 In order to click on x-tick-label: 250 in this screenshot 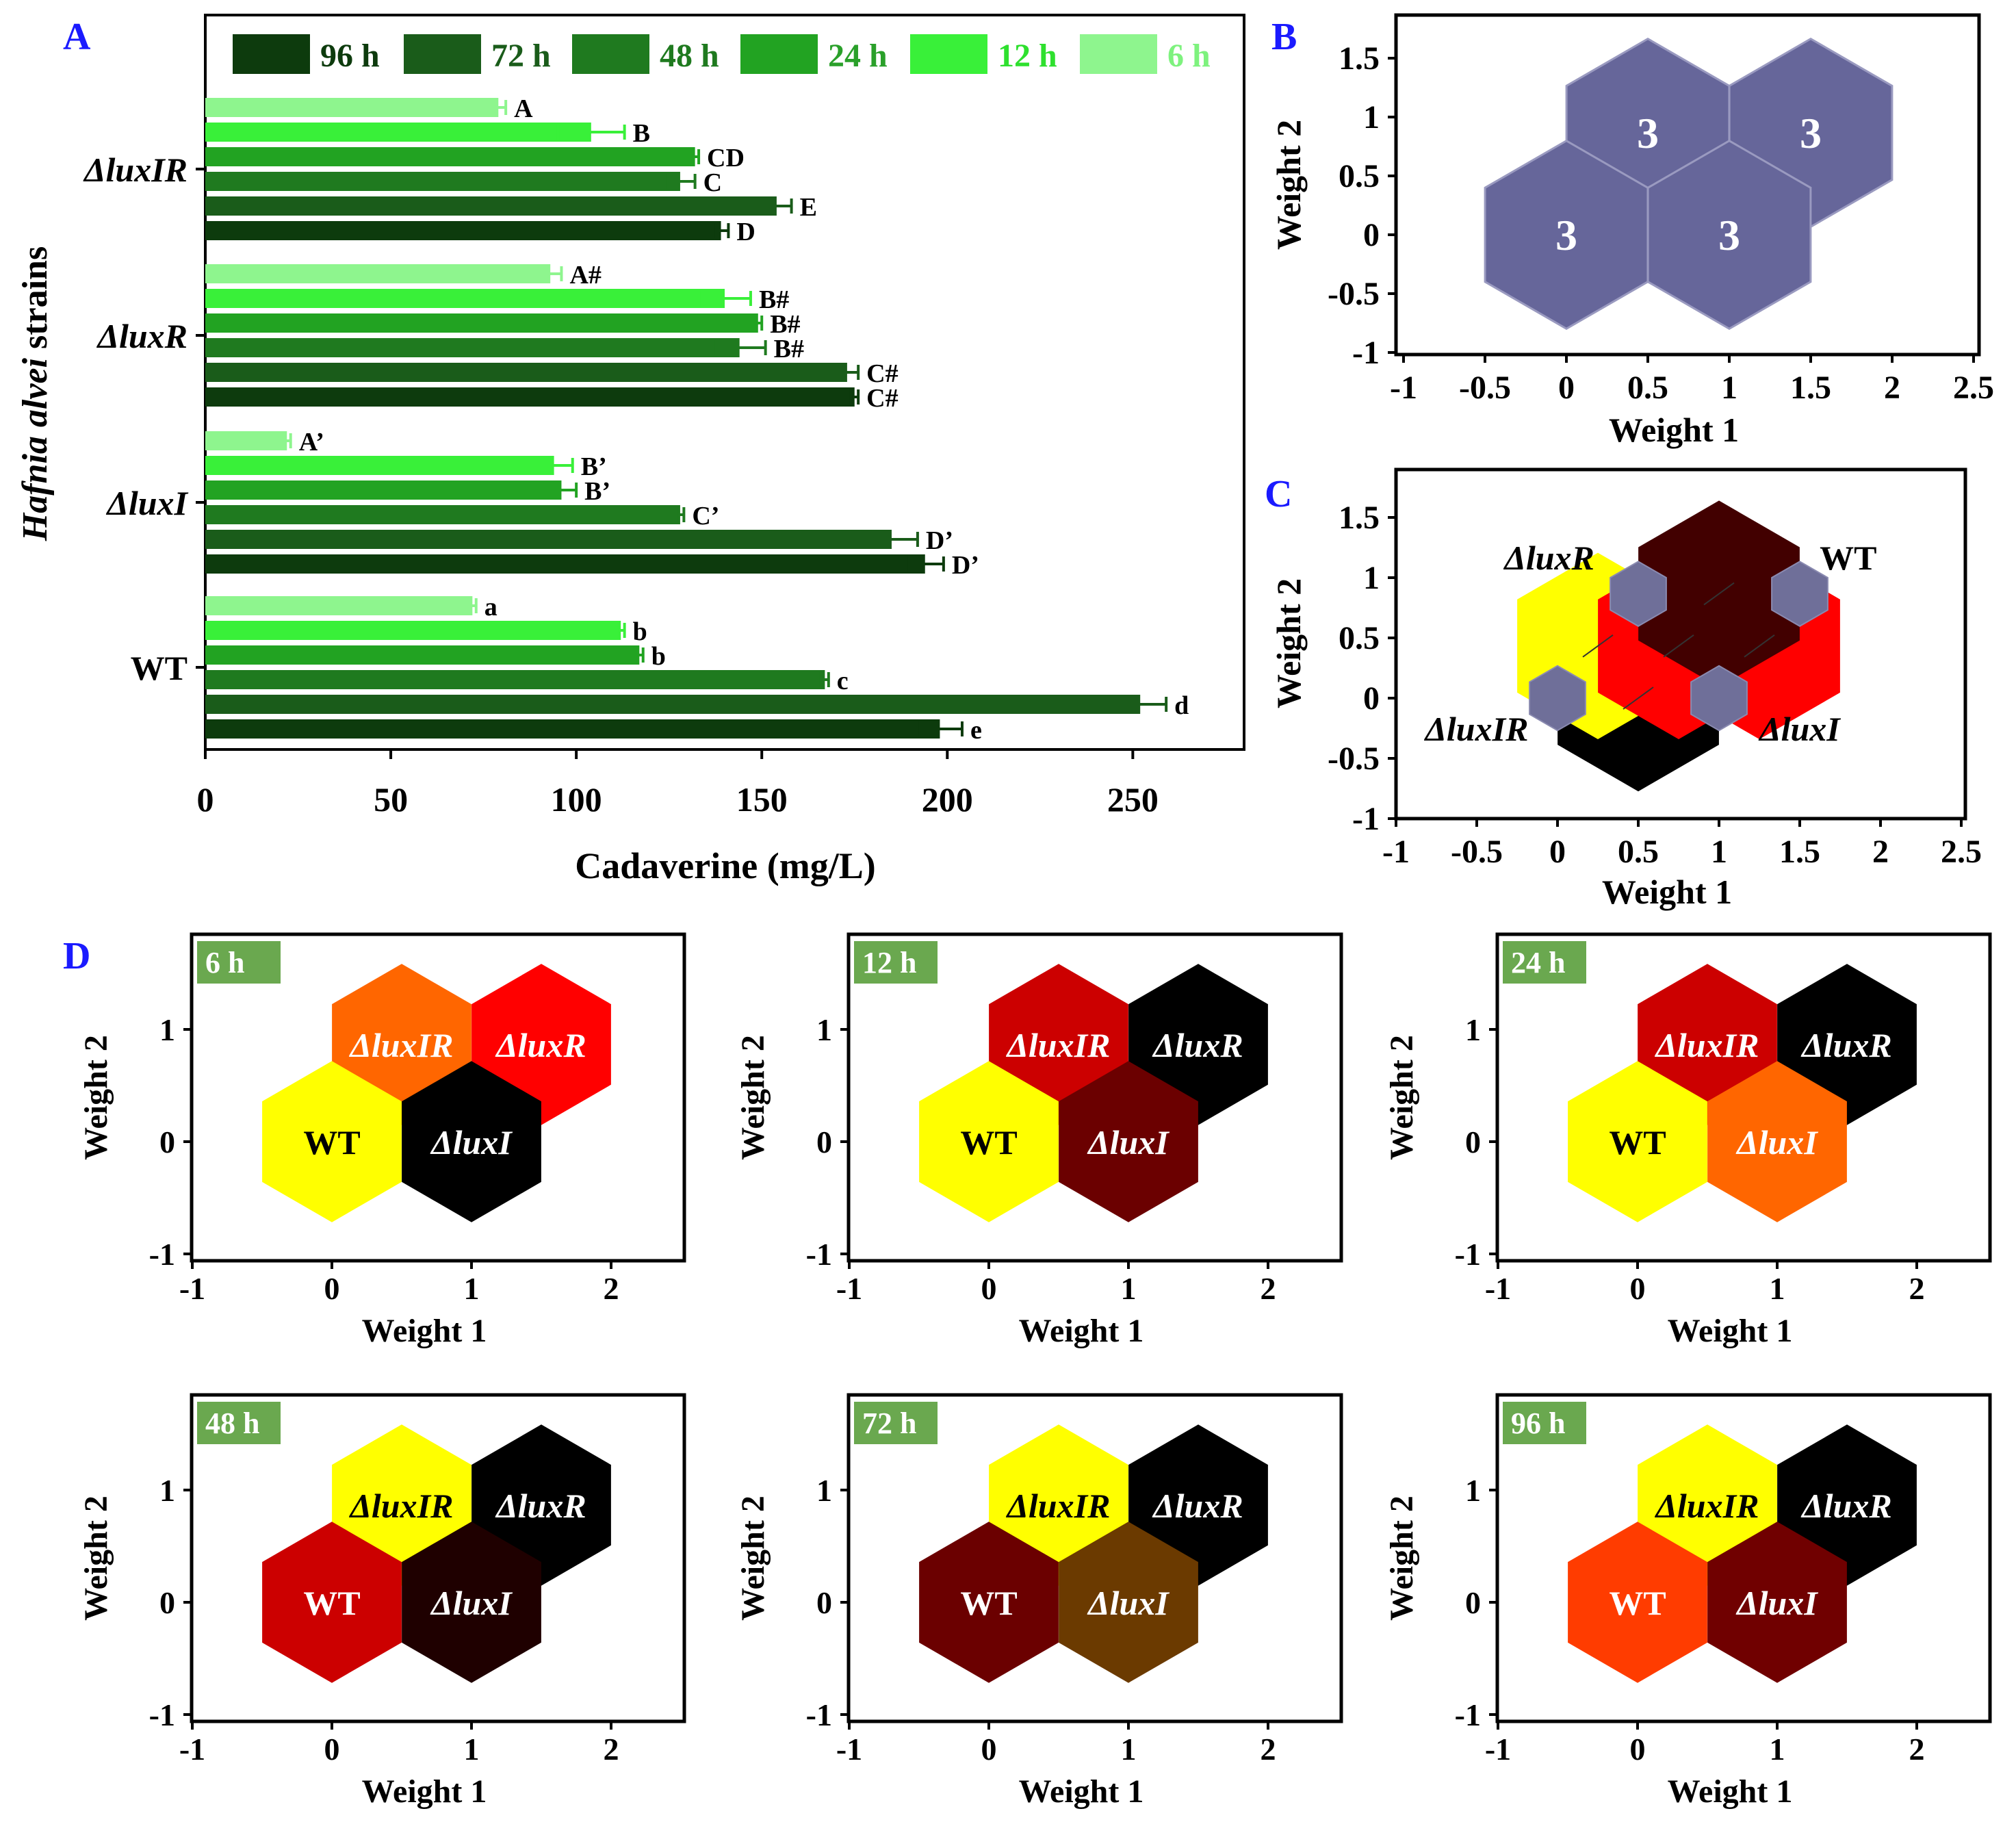, I will do `click(1133, 799)`.